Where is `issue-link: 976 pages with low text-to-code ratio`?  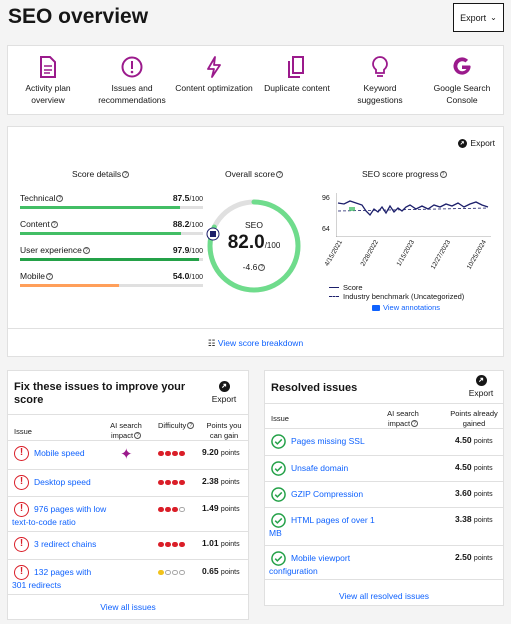
issue-link: 976 pages with low text-to-code ratio is located at coordinates (59, 515).